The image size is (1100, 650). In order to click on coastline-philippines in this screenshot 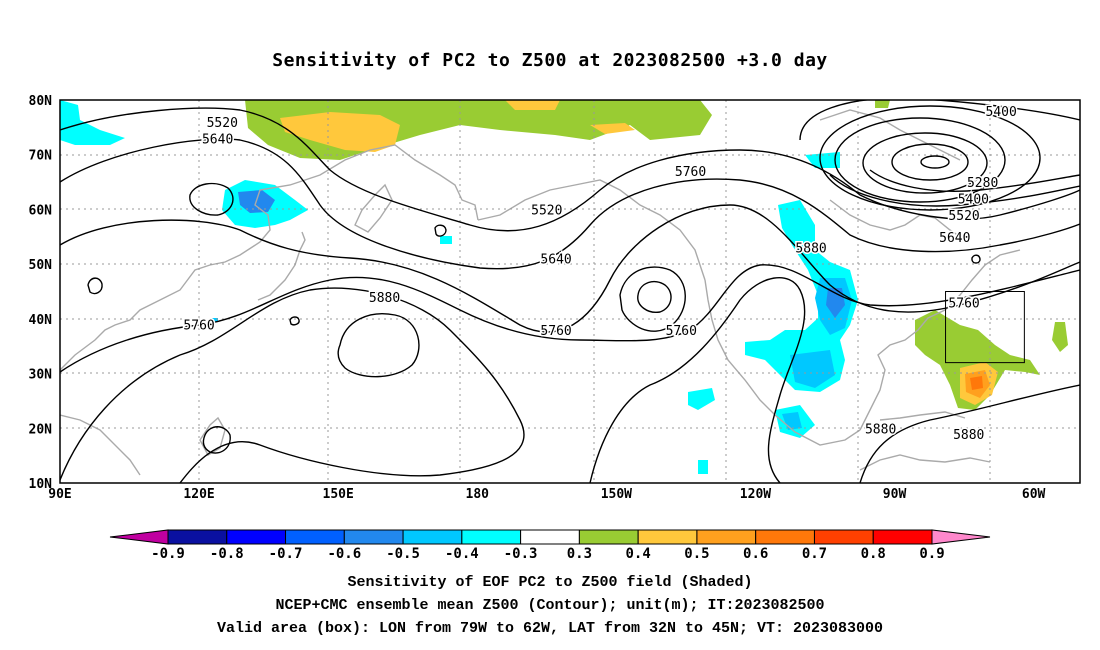, I will do `click(212, 436)`.